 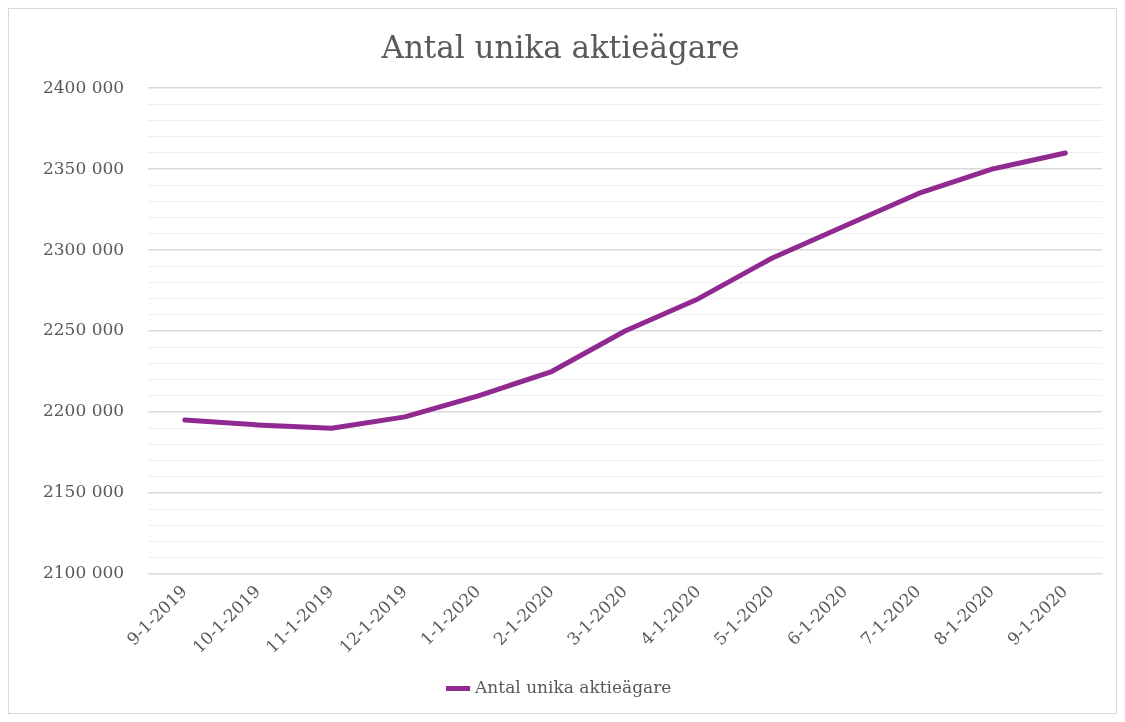 What do you see at coordinates (83, 572) in the screenshot?
I see `y-tick-label: 2100 000` at bounding box center [83, 572].